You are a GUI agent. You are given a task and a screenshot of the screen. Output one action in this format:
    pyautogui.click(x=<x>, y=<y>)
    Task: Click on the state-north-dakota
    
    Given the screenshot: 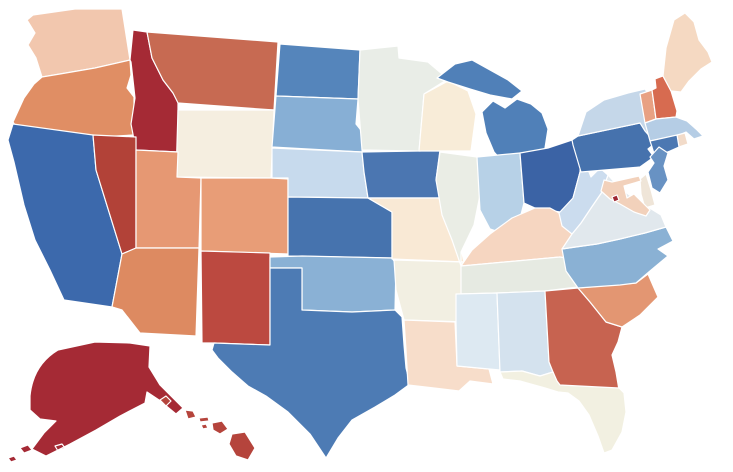 What is the action you would take?
    pyautogui.click(x=318, y=71)
    